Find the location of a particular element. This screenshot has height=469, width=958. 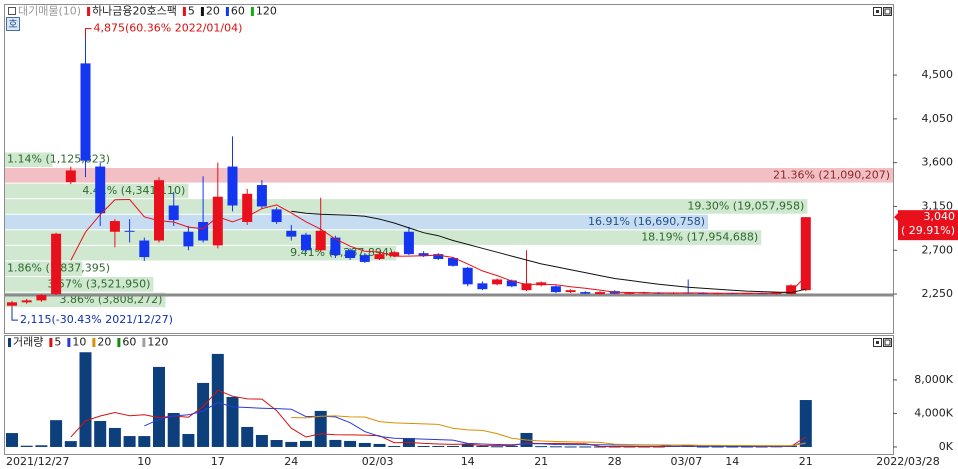

volume-profile-label: 16.91% (16,690,758) is located at coordinates (646, 221).